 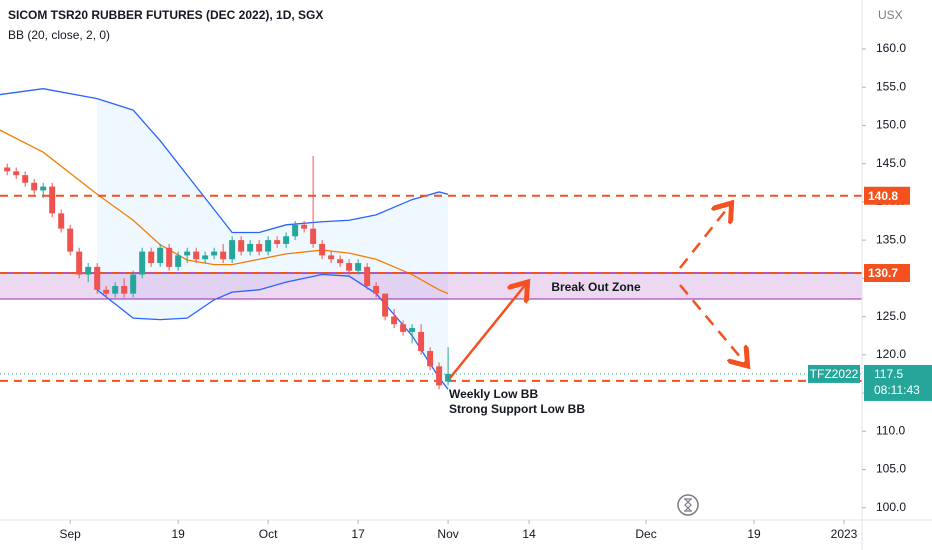 What do you see at coordinates (59, 35) in the screenshot?
I see `indicator-label: BB (20, close, 2, 0)` at bounding box center [59, 35].